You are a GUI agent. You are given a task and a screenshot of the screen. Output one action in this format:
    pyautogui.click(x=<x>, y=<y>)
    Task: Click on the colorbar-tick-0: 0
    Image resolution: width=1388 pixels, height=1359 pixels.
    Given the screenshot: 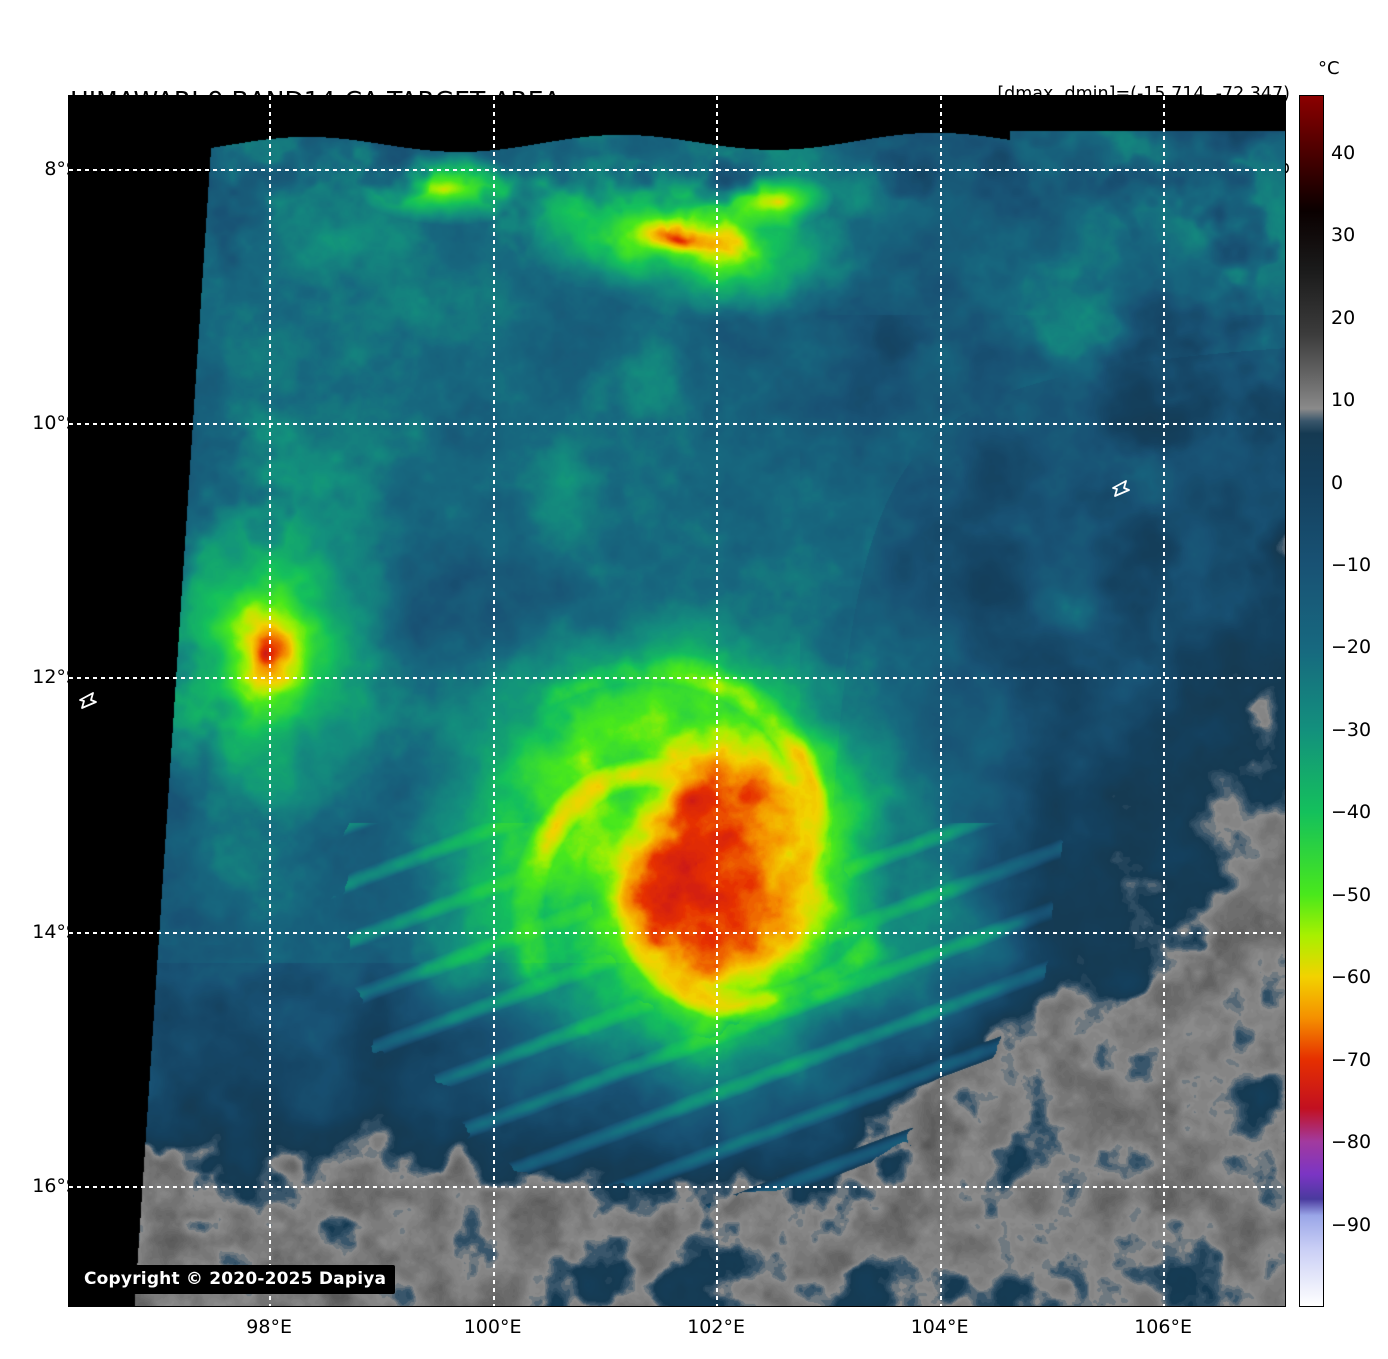 What is the action you would take?
    pyautogui.click(x=1337, y=482)
    